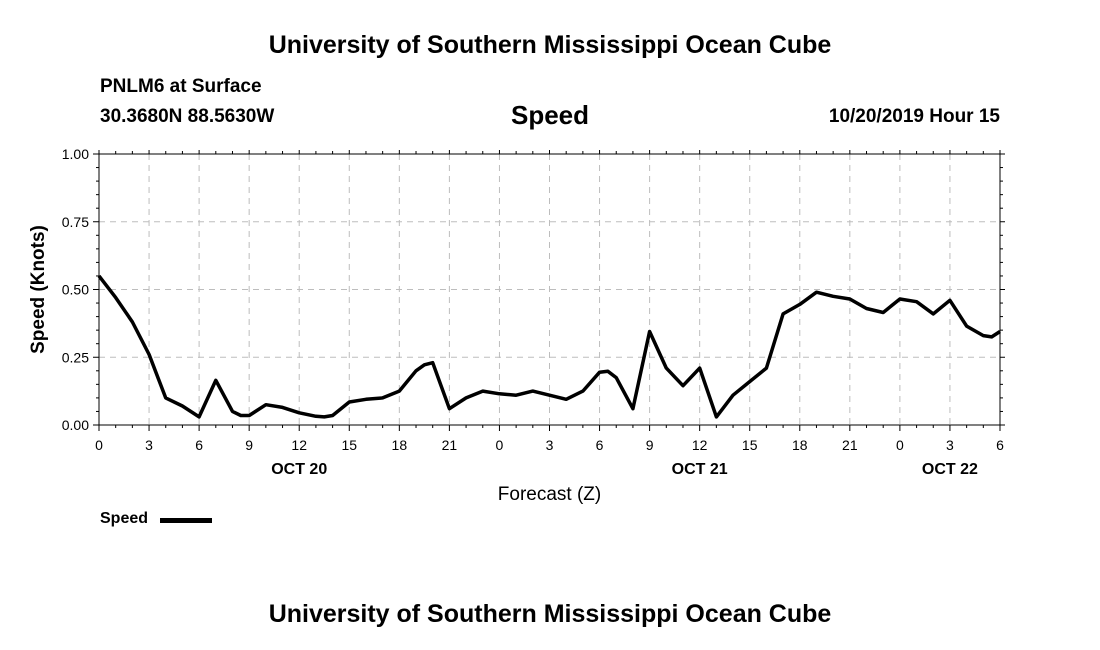 This screenshot has width=1100, height=650. I want to click on chart-title: Speed, so click(550, 115).